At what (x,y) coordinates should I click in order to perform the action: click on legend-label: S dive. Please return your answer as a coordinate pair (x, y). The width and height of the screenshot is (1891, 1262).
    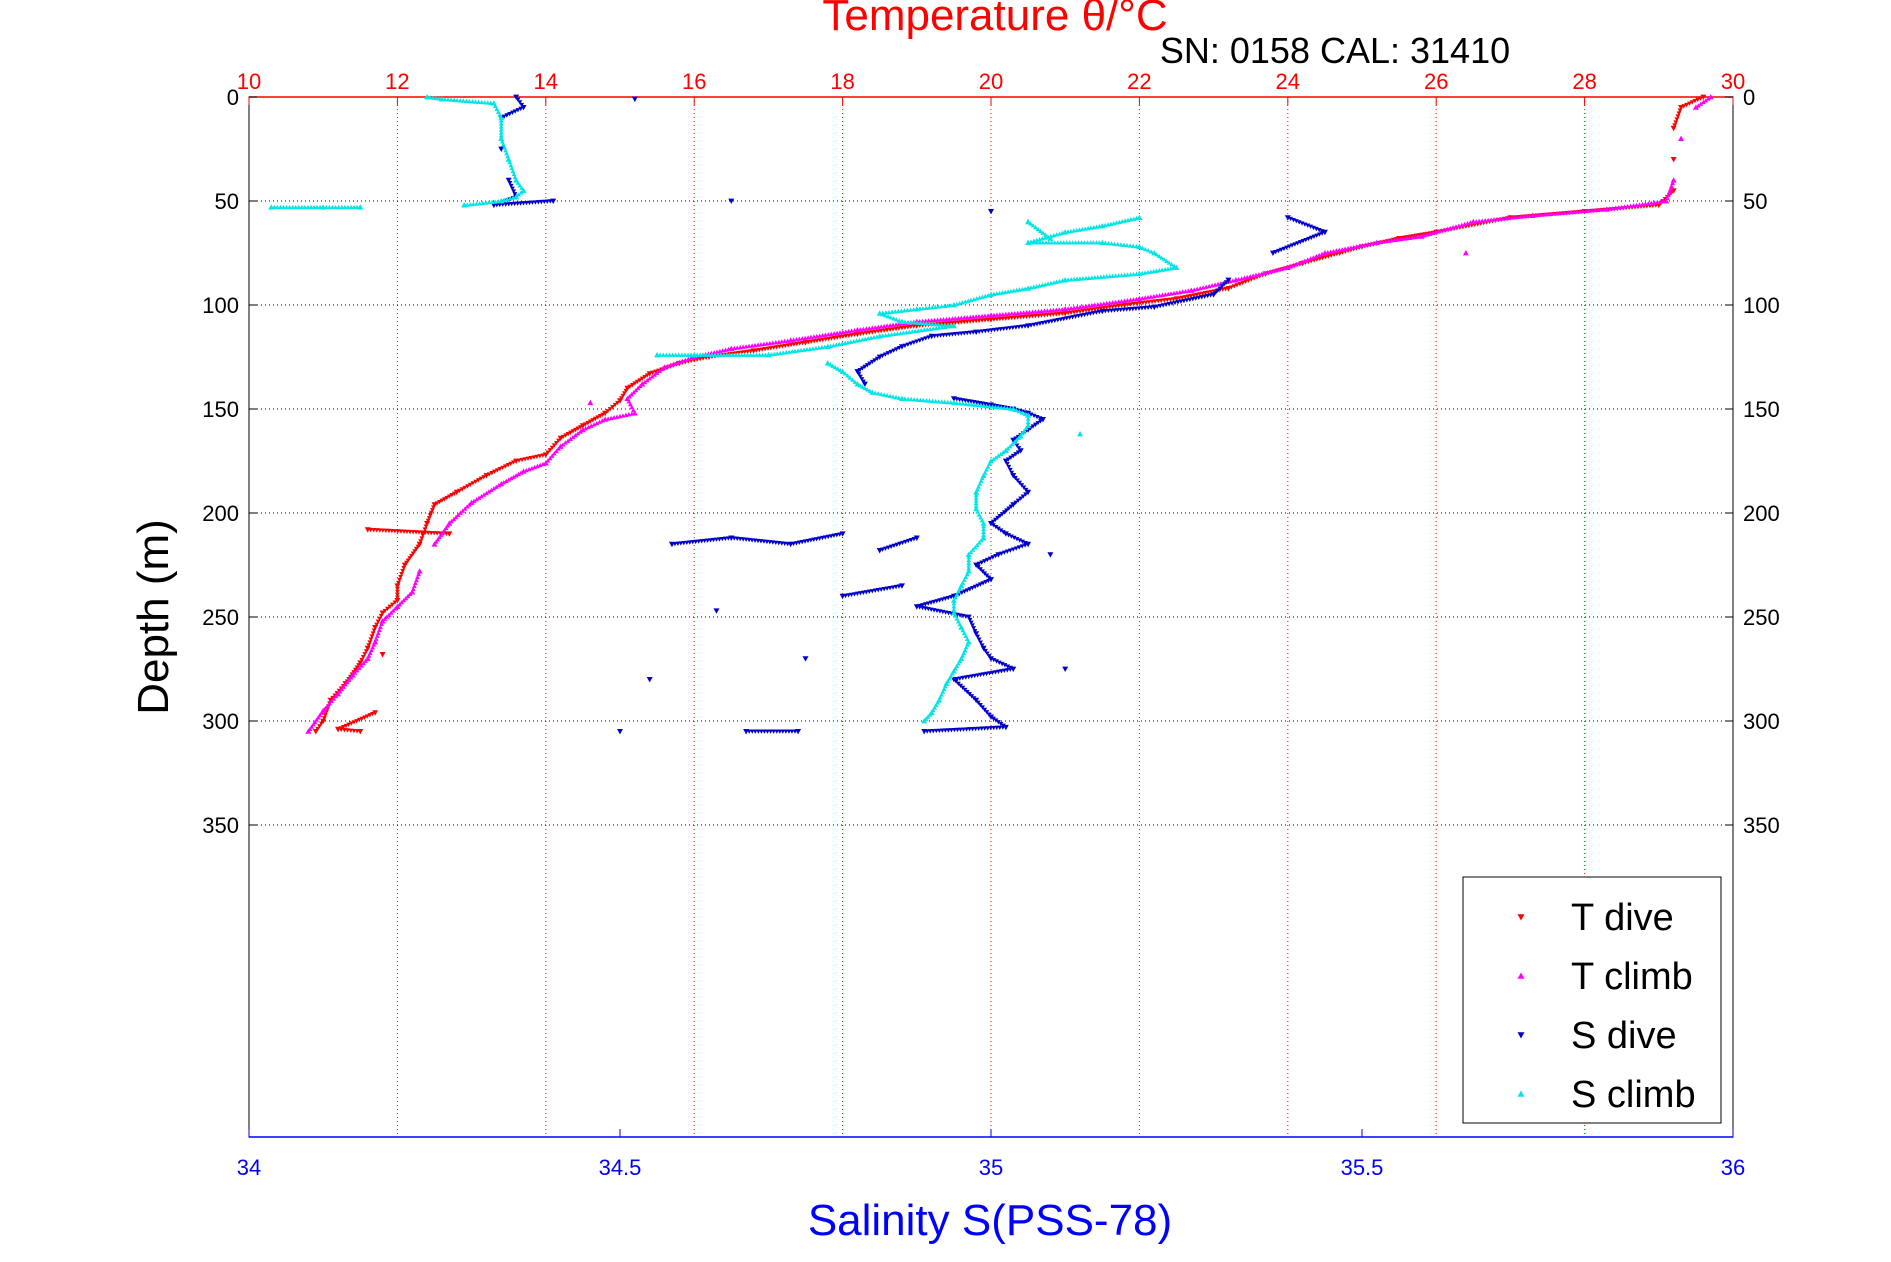
    Looking at the image, I should click on (1624, 1036).